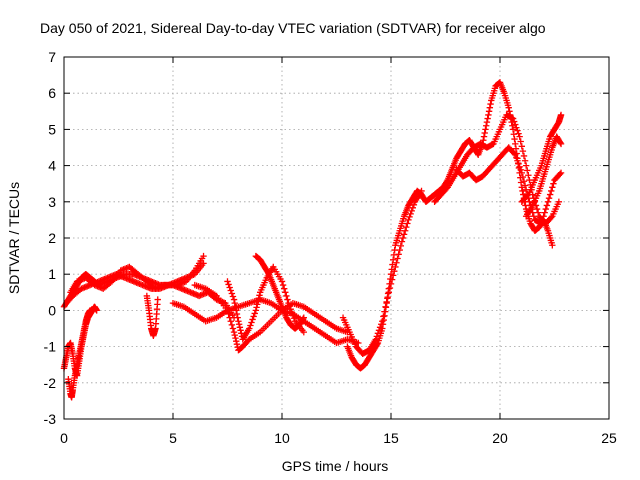 The height and width of the screenshot is (480, 640). I want to click on x-tick-label: 15, so click(391, 438).